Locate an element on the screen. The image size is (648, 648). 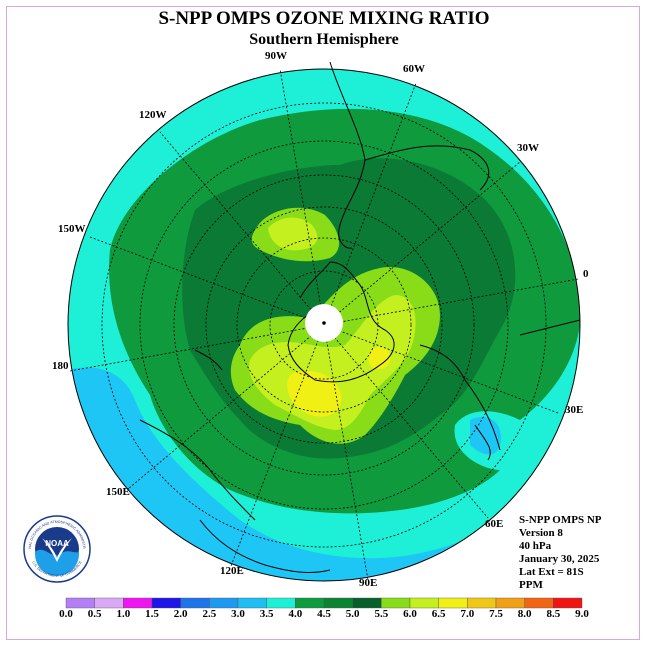
lon-label-0: 0 is located at coordinates (586, 274).